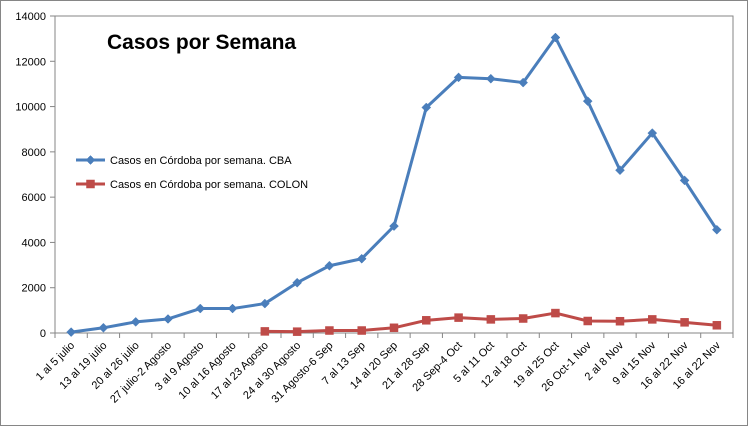 The height and width of the screenshot is (432, 749). I want to click on y-tick-label: 6000, so click(34, 198).